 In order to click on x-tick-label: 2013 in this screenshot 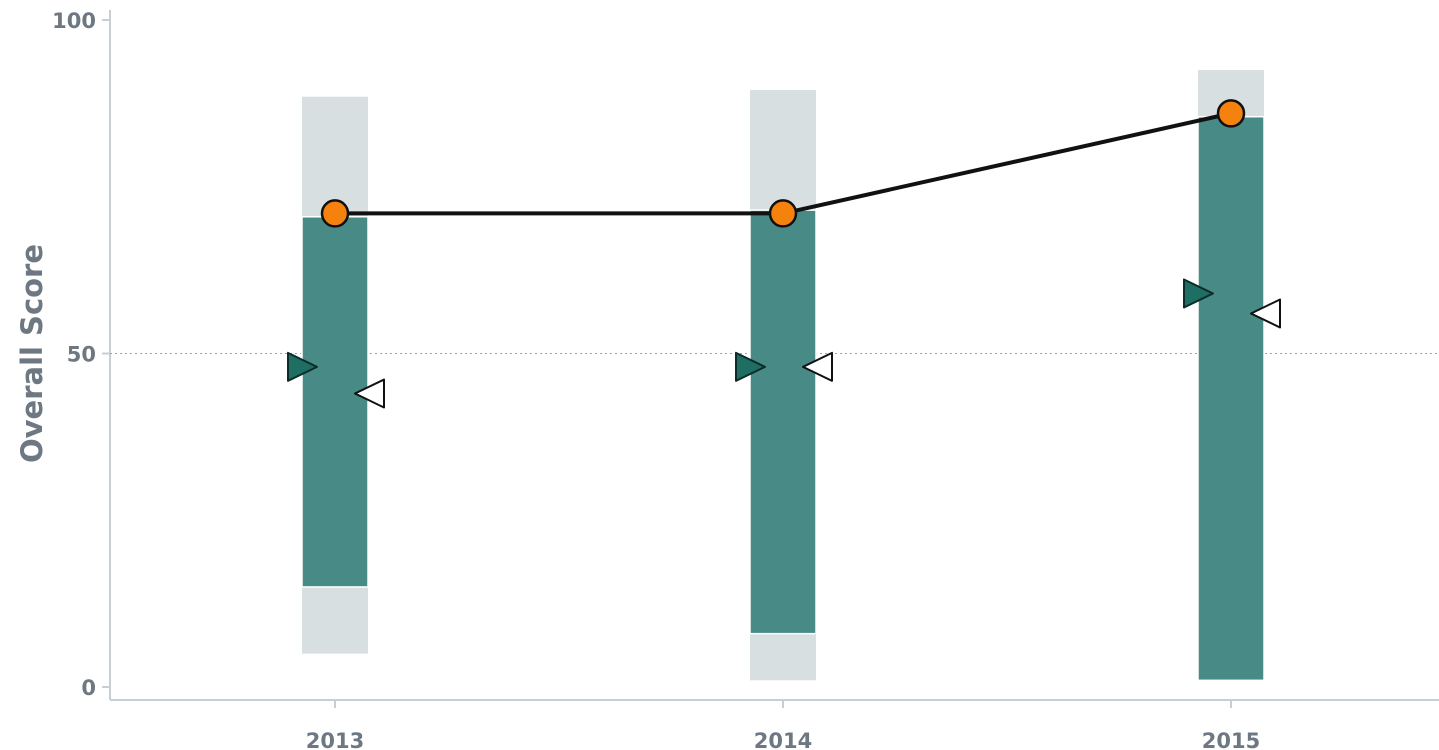, I will do `click(335, 739)`.